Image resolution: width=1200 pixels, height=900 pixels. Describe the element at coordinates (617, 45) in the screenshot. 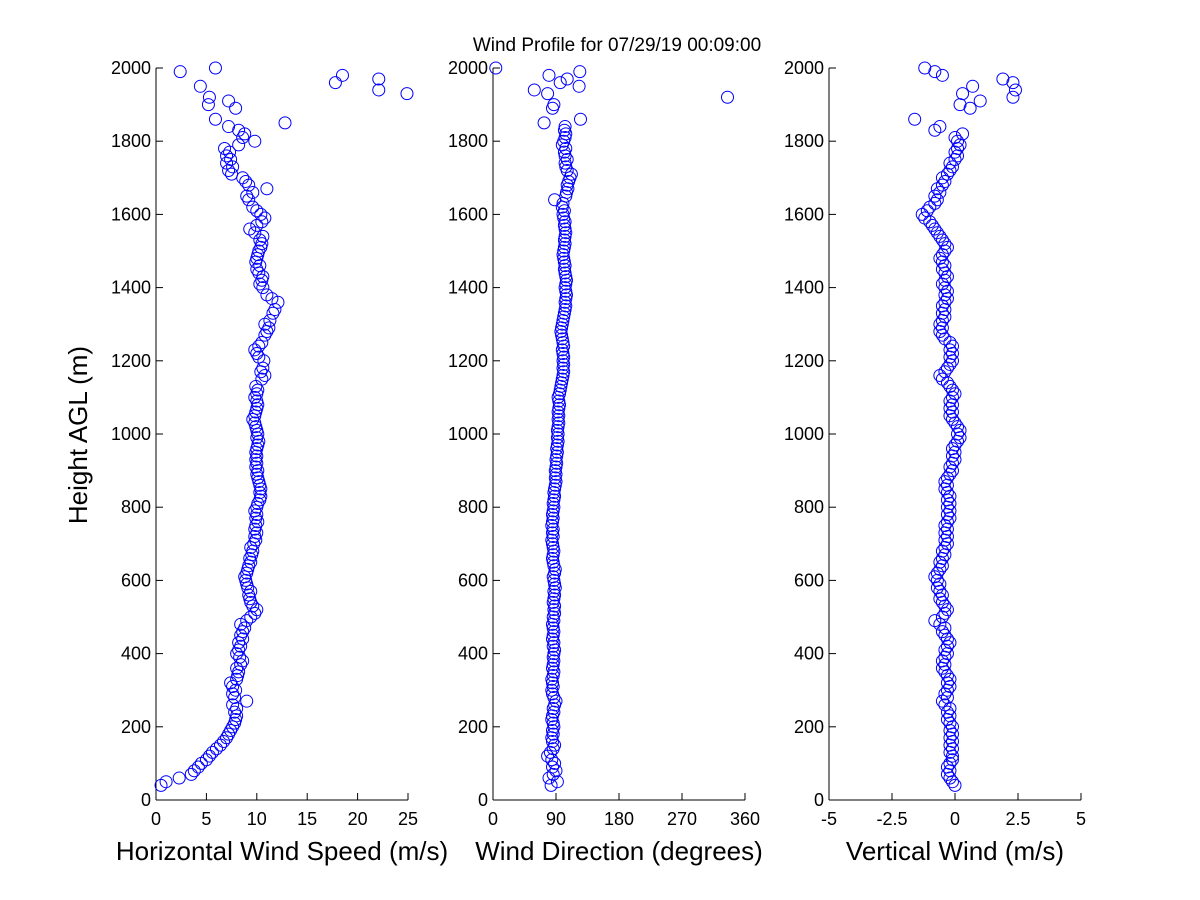

I see `figure-title: Wind Profile for 07/29/19 00:09:00` at that location.